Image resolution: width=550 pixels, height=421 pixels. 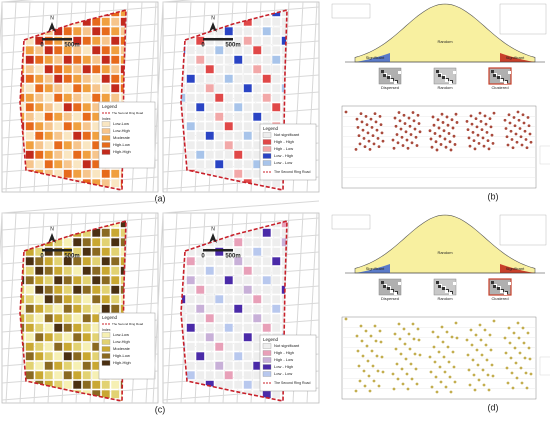 I want to click on ring-road, so click(x=73, y=310).